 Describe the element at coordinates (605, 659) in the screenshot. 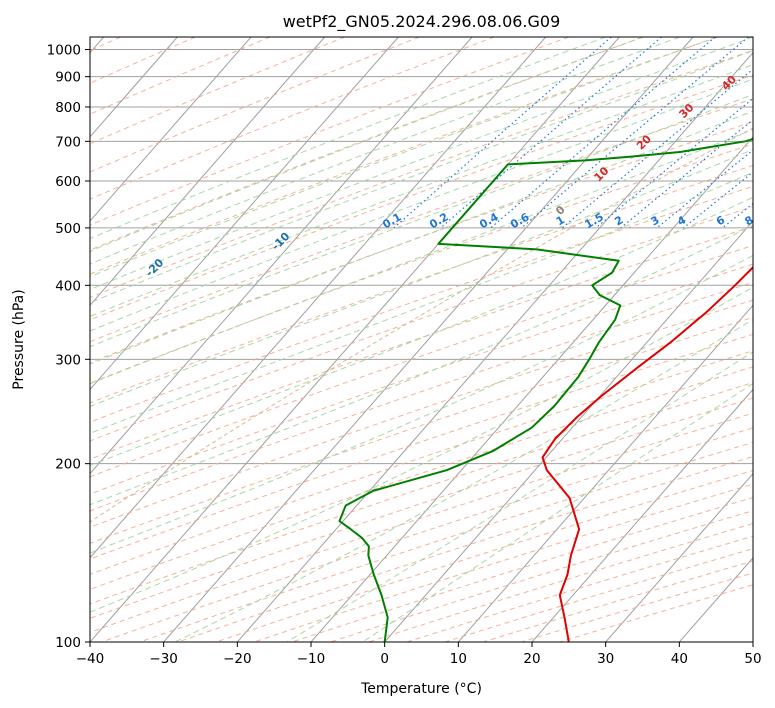

I see `x-tick-label: 30` at that location.